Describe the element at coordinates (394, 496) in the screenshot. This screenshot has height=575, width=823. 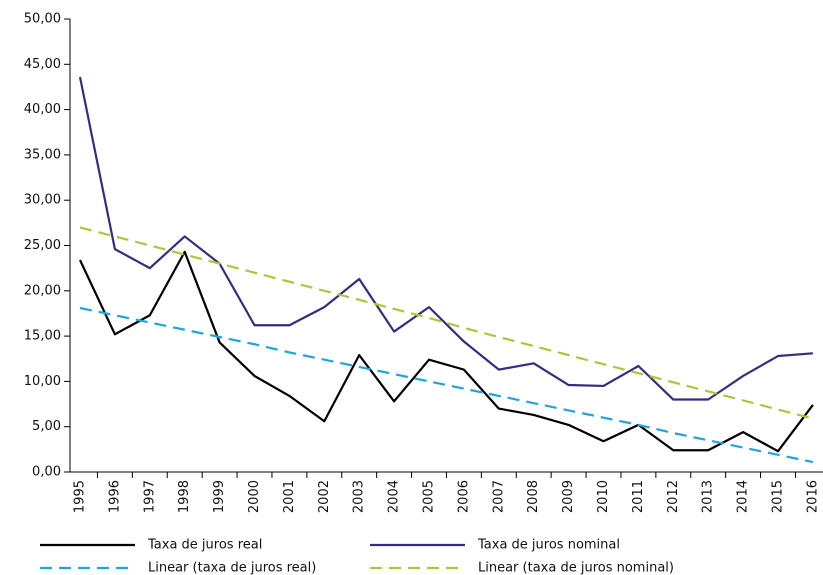
I see `x-tick-label: 2004` at that location.